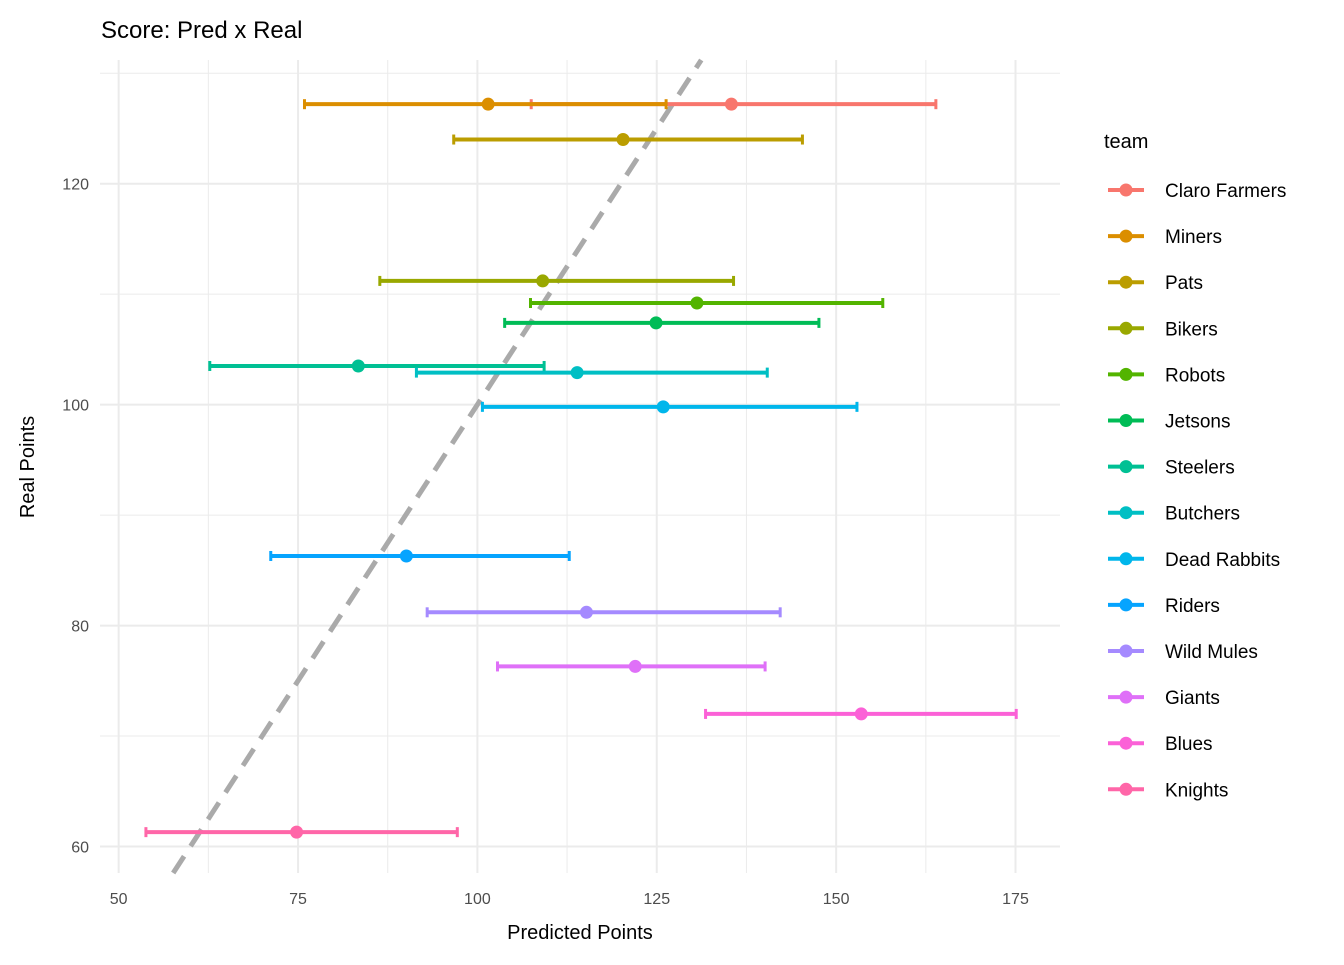  Describe the element at coordinates (477, 899) in the screenshot. I see `x-tick-label: 100` at that location.